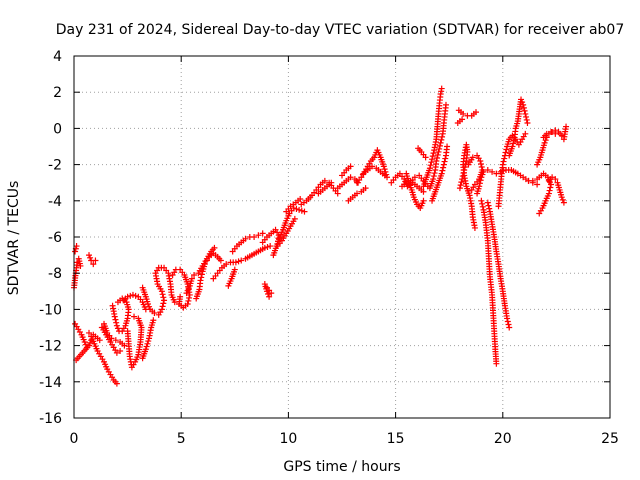 Image resolution: width=640 pixels, height=480 pixels. Describe the element at coordinates (57, 93) in the screenshot. I see `y-tick-label: 2` at that location.